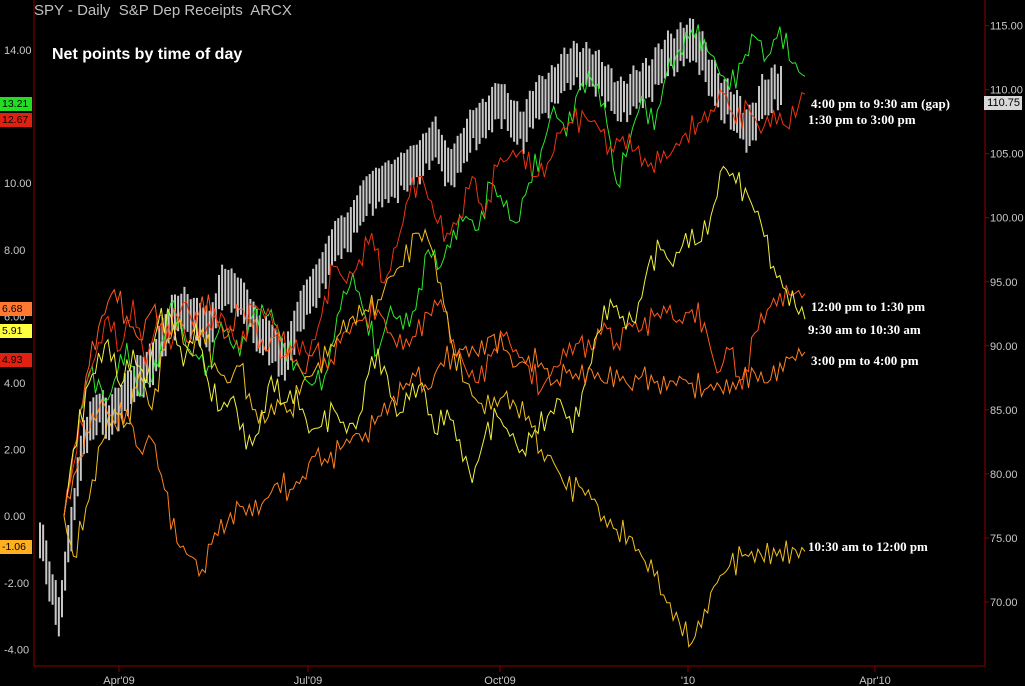 The image size is (1025, 686). Describe the element at coordinates (865, 360) in the screenshot. I see `series-label-1500: 3:00 pm to 4:00 pm` at that location.